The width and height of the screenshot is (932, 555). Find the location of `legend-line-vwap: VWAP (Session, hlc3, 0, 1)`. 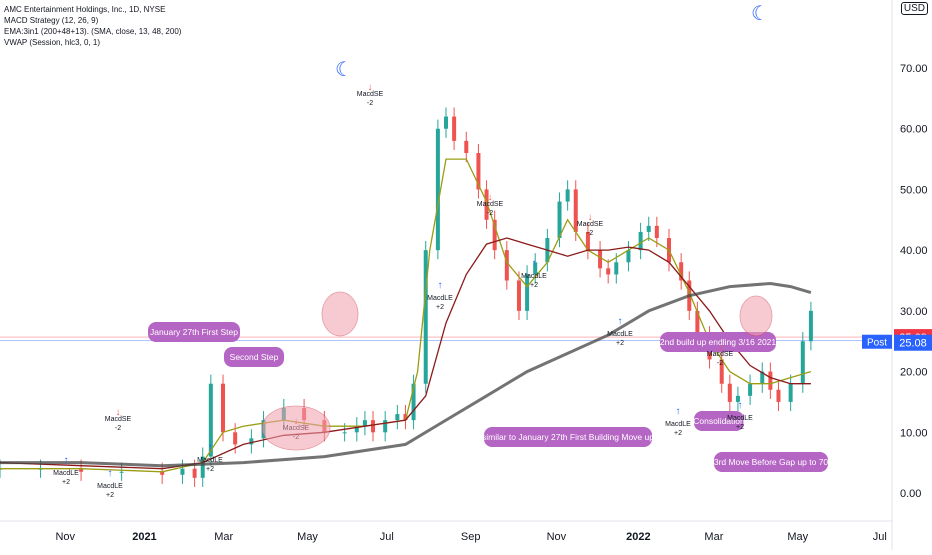

legend-line-vwap: VWAP (Session, hlc3, 0, 1) is located at coordinates (52, 42).